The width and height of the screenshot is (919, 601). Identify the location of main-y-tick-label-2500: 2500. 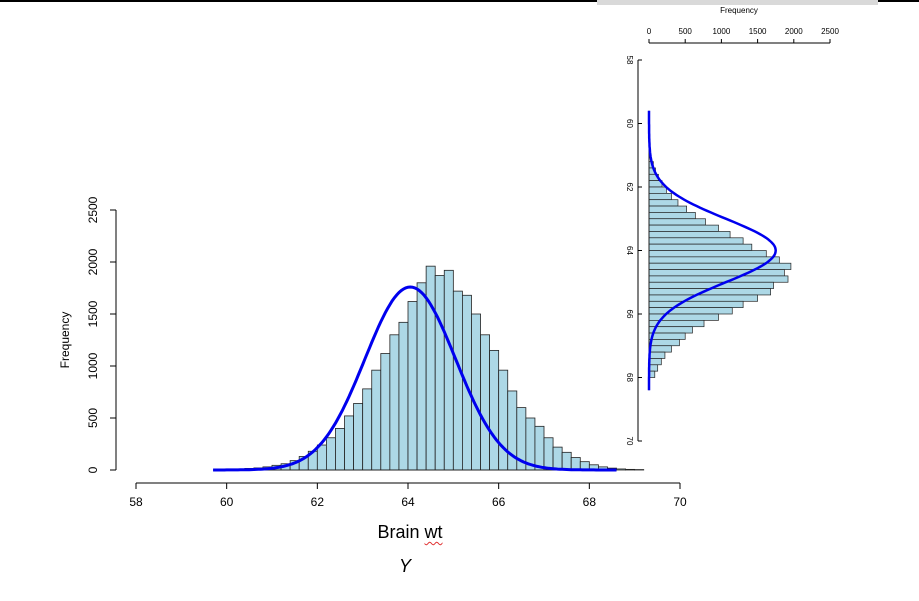
(93, 209).